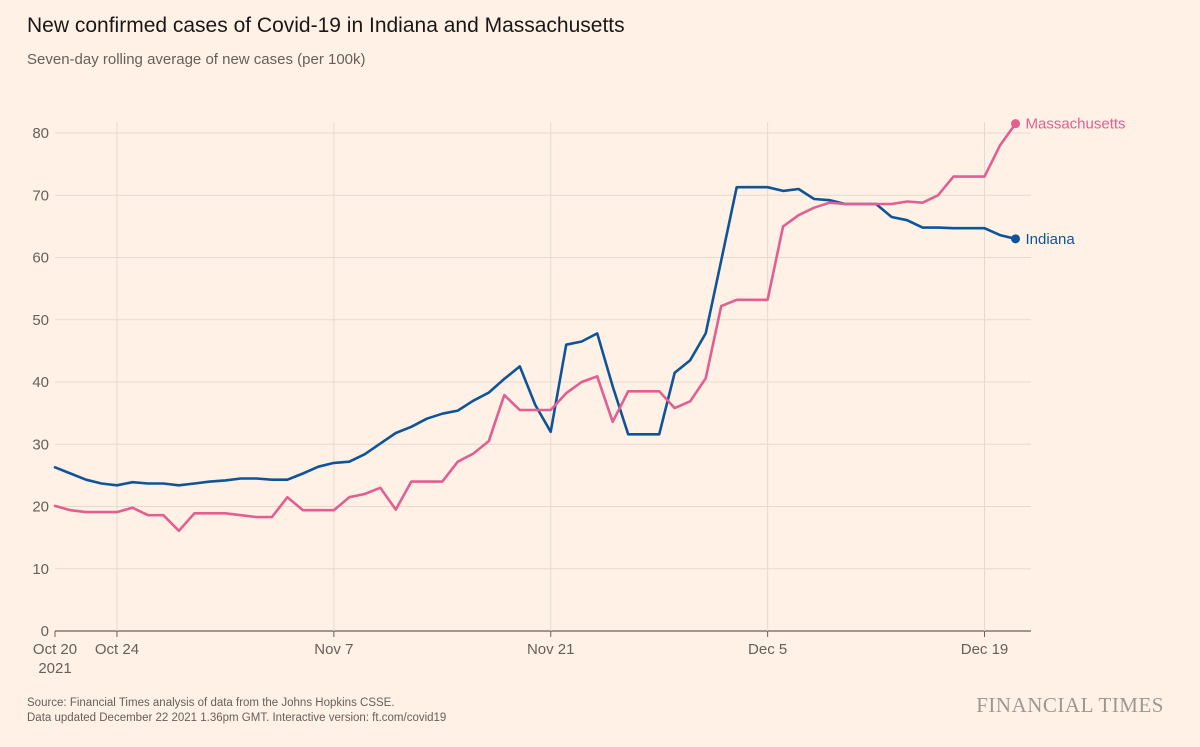 Image resolution: width=1200 pixels, height=747 pixels. Describe the element at coordinates (40, 382) in the screenshot. I see `y-tick-label: 40` at that location.